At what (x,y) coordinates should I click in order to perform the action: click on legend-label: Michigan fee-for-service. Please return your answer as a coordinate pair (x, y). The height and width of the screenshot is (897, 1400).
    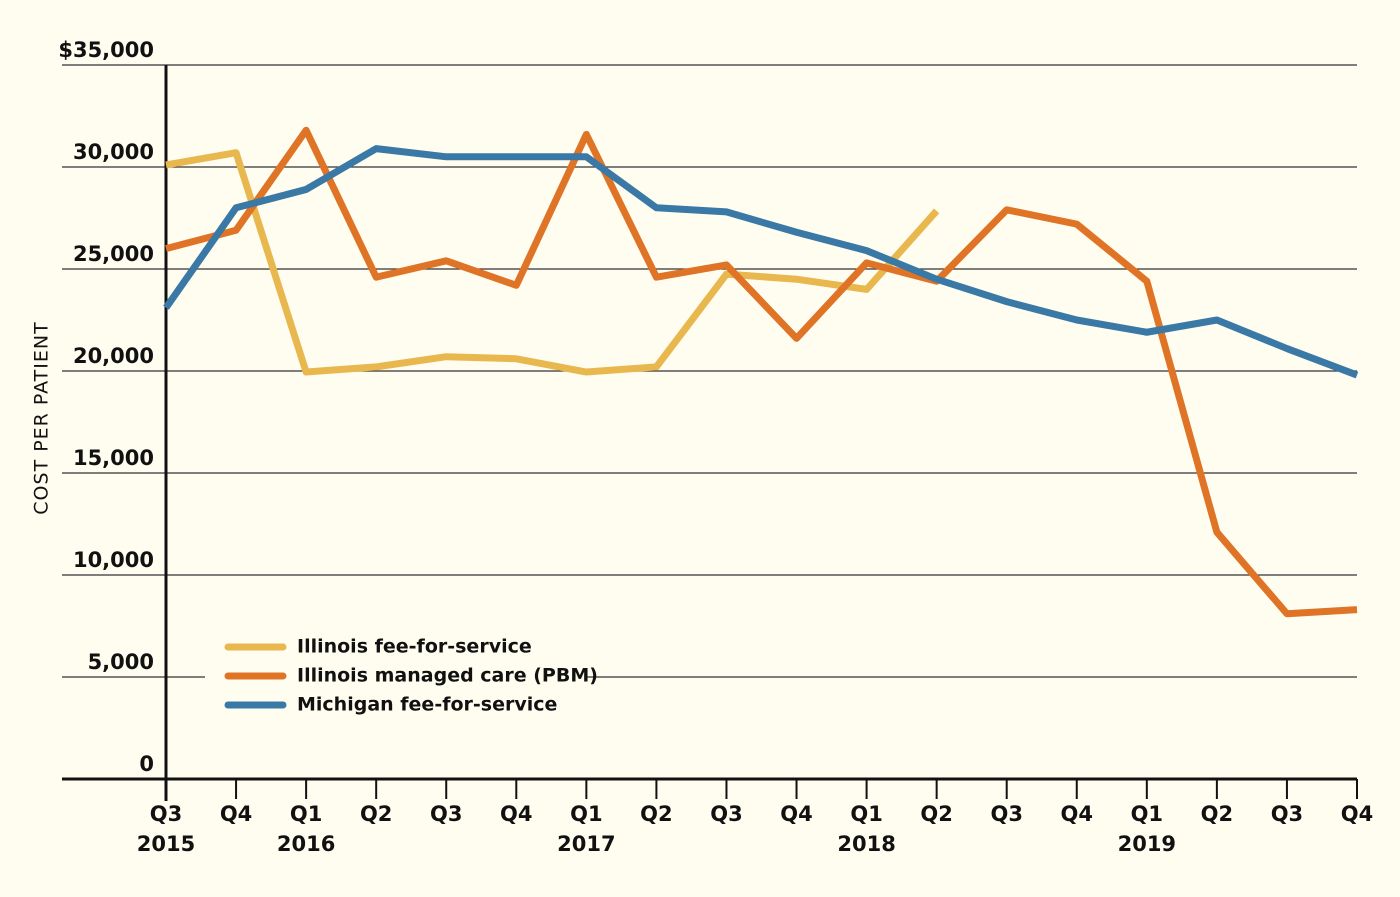
    Looking at the image, I should click on (427, 705).